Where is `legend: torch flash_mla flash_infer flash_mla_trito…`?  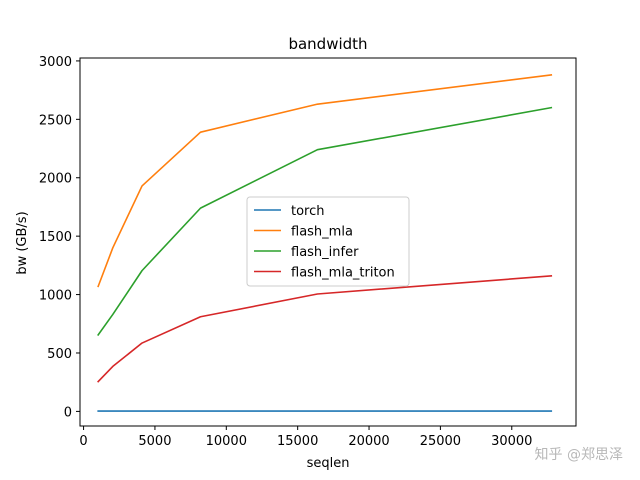
legend: torch flash_mla flash_infer flash_mla_trito… is located at coordinates (328, 241).